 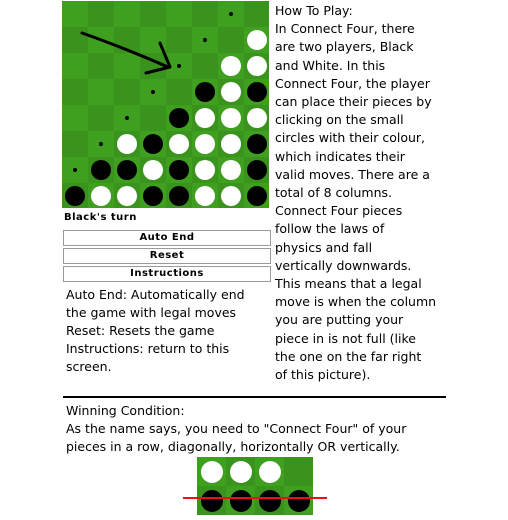 What do you see at coordinates (89, 366) in the screenshot?
I see `control-note-line: screen.` at bounding box center [89, 366].